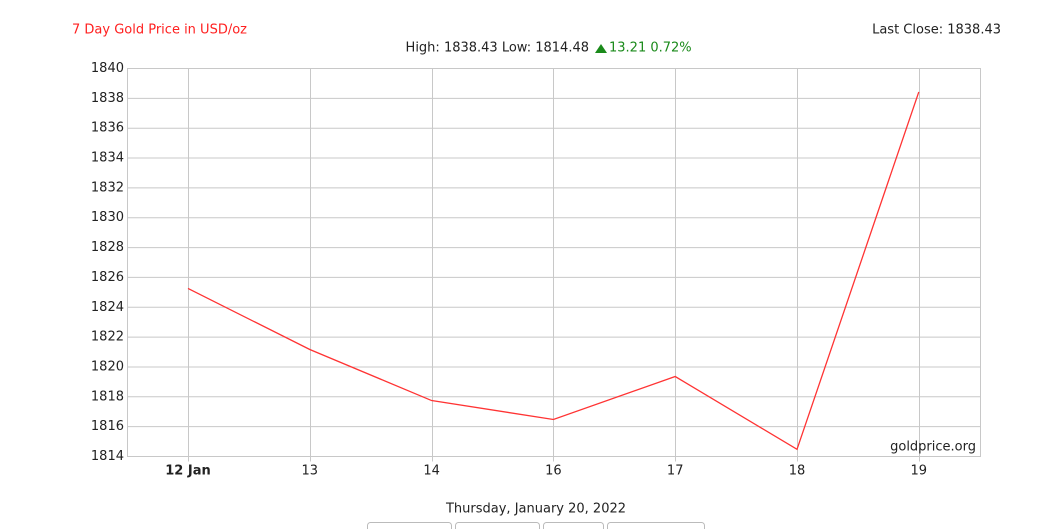 The width and height of the screenshot is (1040, 529). I want to click on y-tick-label: 1826, so click(107, 277).